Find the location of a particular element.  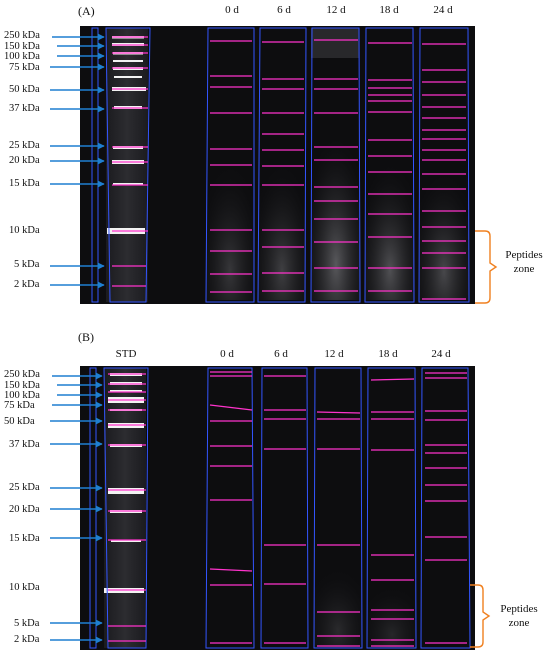

panel-a-marker-150: 150 kDa is located at coordinates (22, 46).